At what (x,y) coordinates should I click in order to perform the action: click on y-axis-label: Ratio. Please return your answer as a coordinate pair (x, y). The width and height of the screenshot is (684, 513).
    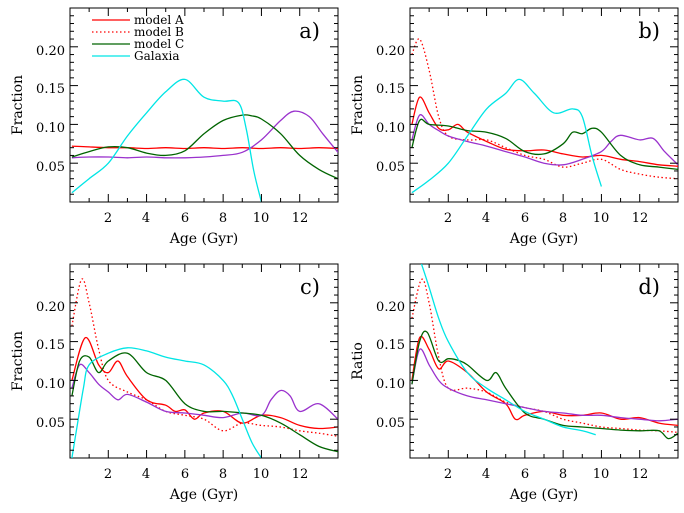
    Looking at the image, I should click on (358, 361).